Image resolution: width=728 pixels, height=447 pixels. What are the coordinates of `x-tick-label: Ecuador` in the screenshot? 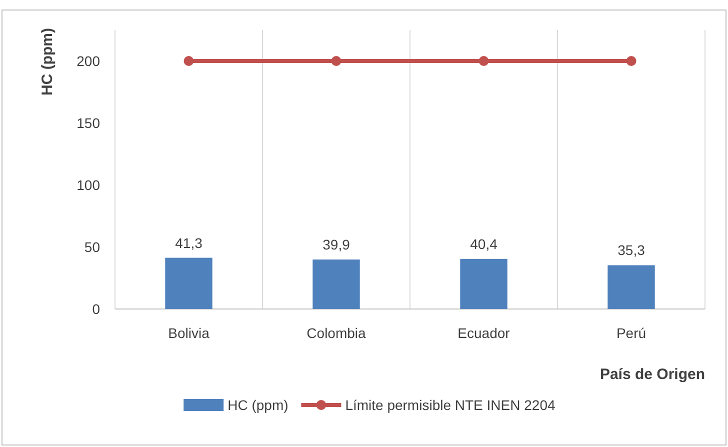 It's located at (484, 333).